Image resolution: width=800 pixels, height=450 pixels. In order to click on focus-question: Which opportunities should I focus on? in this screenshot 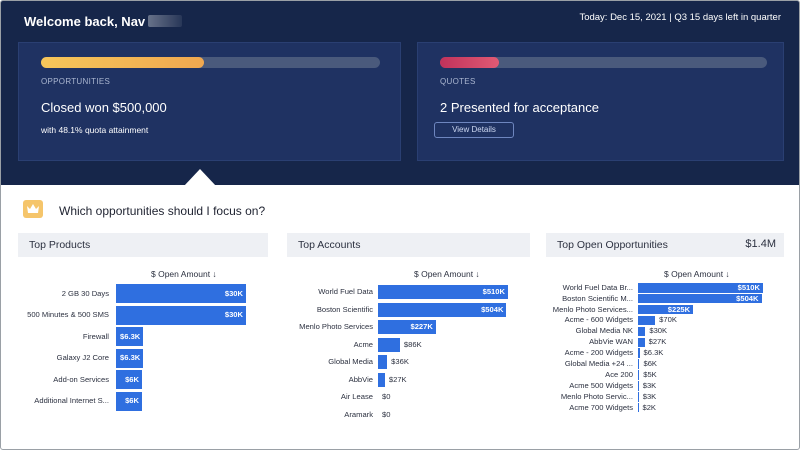, I will do `click(162, 211)`.